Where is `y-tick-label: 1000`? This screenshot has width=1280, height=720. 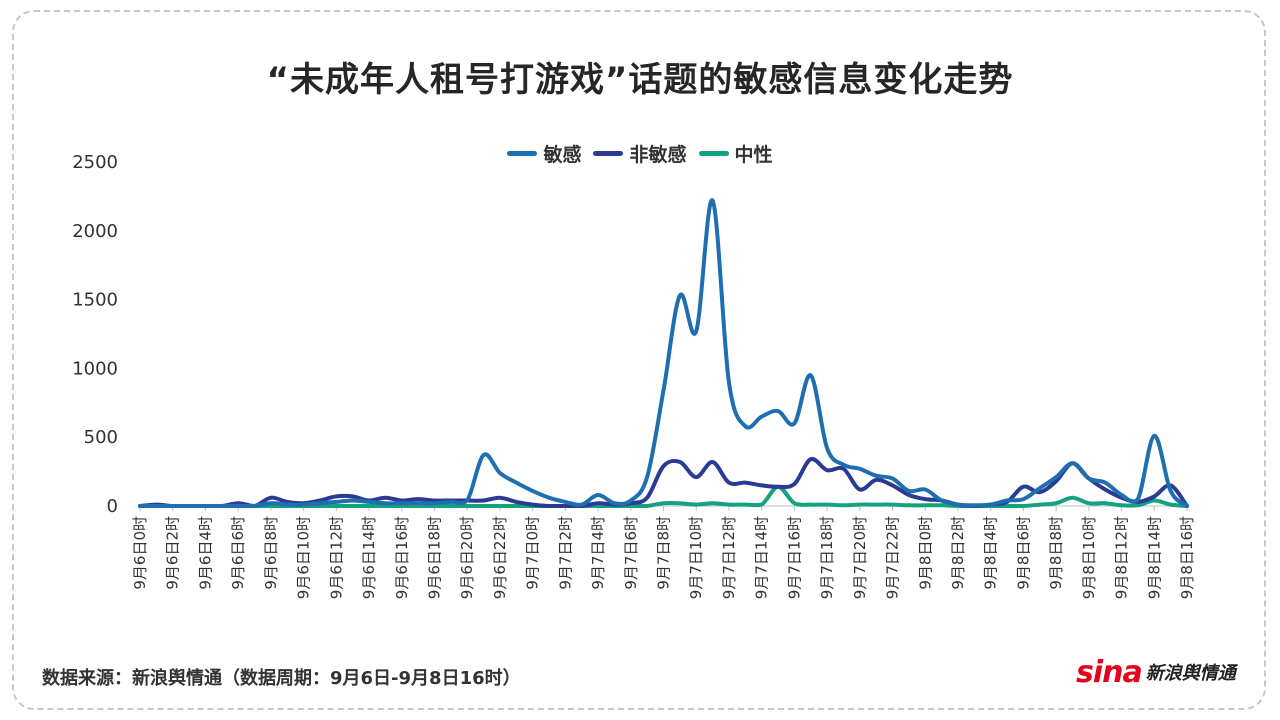 y-tick-label: 1000 is located at coordinates (95, 368).